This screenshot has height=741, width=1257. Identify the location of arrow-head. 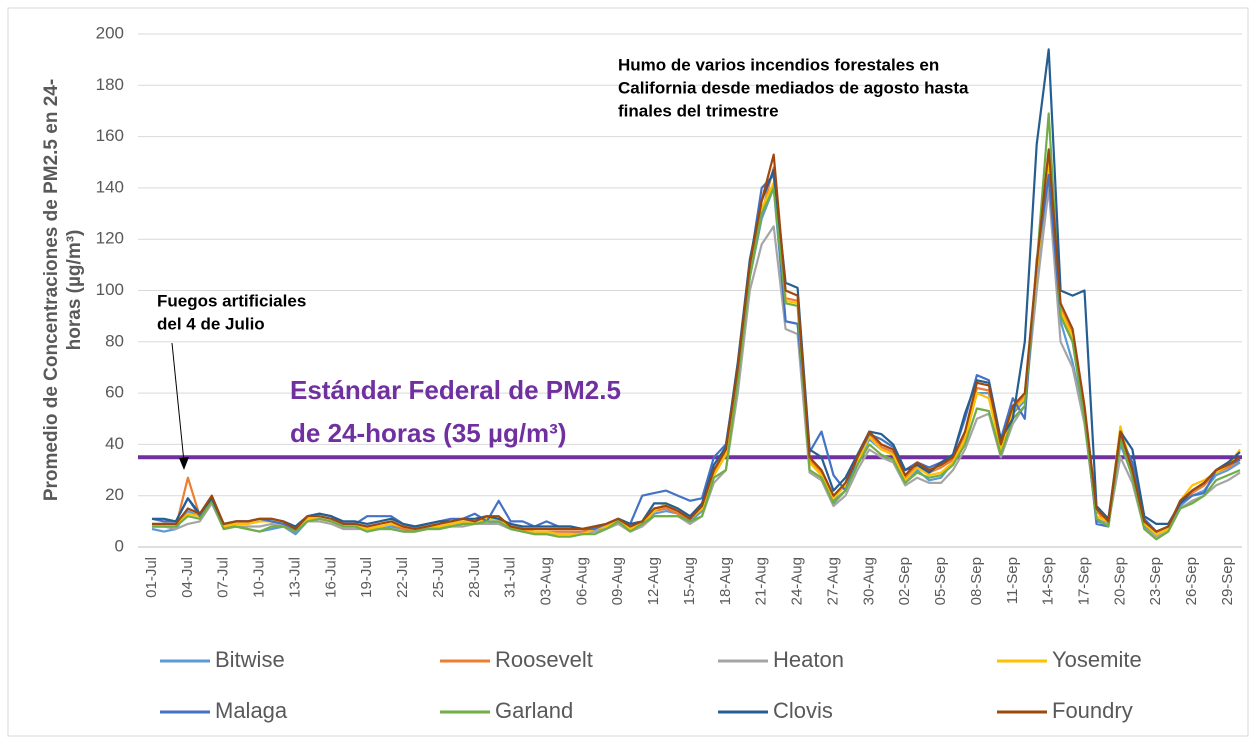
(184, 463).